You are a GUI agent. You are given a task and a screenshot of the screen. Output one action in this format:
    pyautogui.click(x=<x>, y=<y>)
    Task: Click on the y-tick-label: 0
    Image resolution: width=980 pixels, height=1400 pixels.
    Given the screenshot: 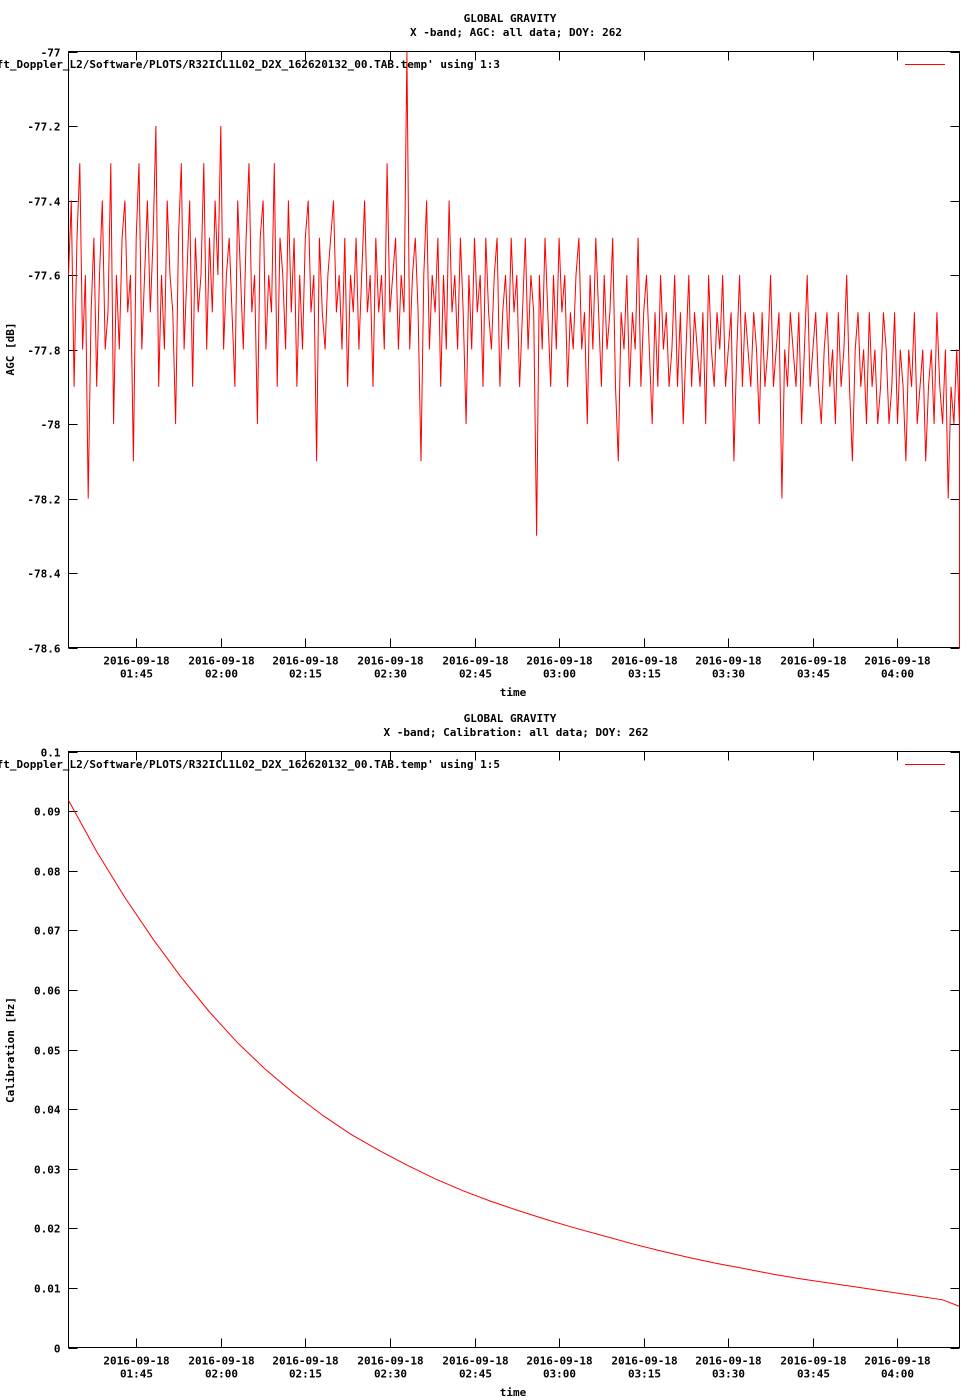 What is the action you would take?
    pyautogui.click(x=57, y=1349)
    